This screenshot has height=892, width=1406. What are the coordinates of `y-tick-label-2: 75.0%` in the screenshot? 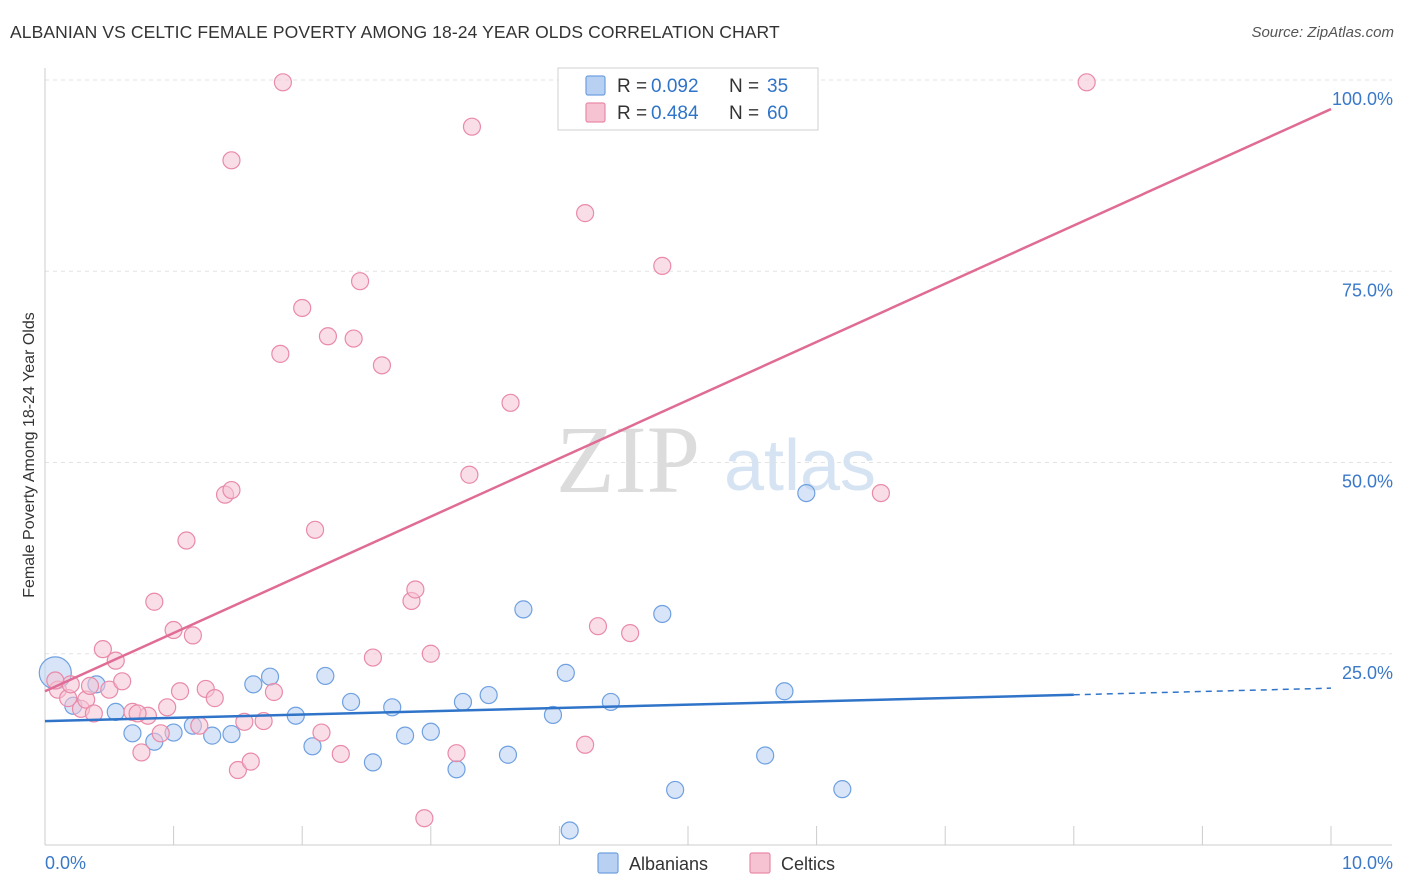 It's located at (1367, 290).